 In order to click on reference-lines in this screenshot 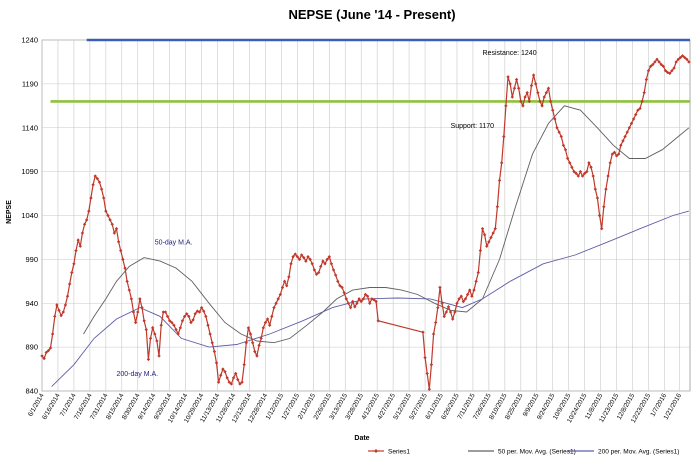, I will do `click(370, 70)`.